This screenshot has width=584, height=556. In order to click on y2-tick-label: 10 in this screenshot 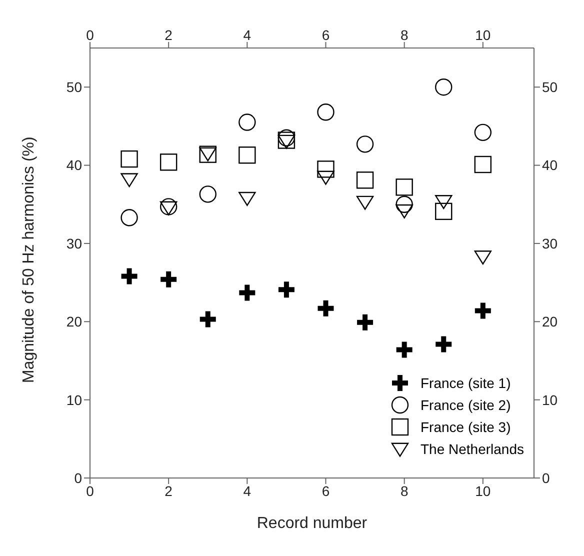, I will do `click(550, 400)`.